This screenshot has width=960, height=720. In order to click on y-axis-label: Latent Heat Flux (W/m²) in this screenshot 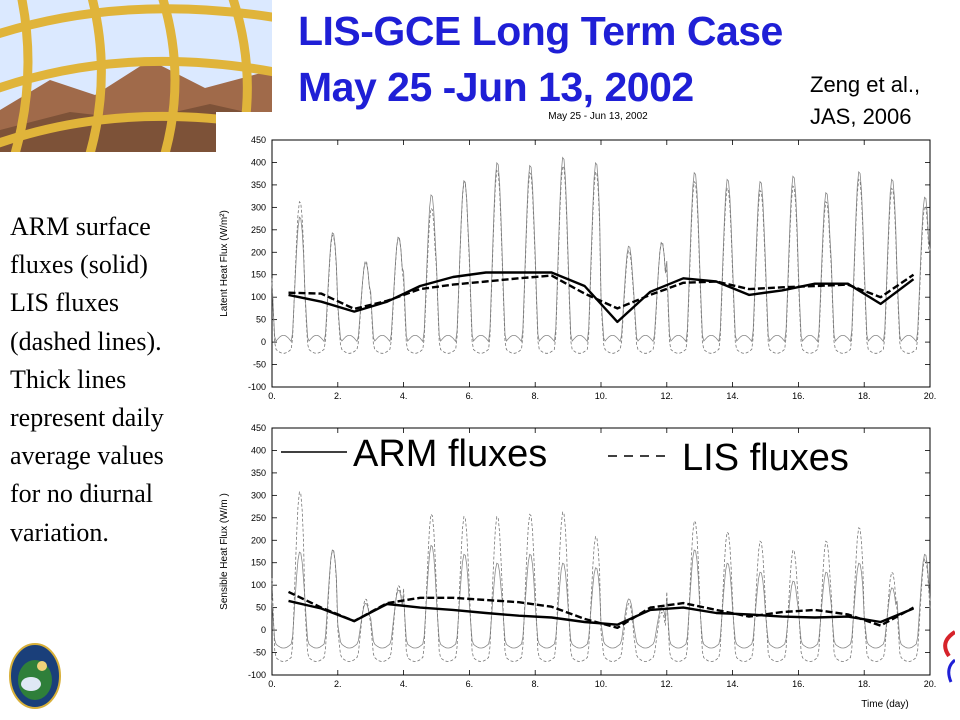, I will do `click(224, 263)`.